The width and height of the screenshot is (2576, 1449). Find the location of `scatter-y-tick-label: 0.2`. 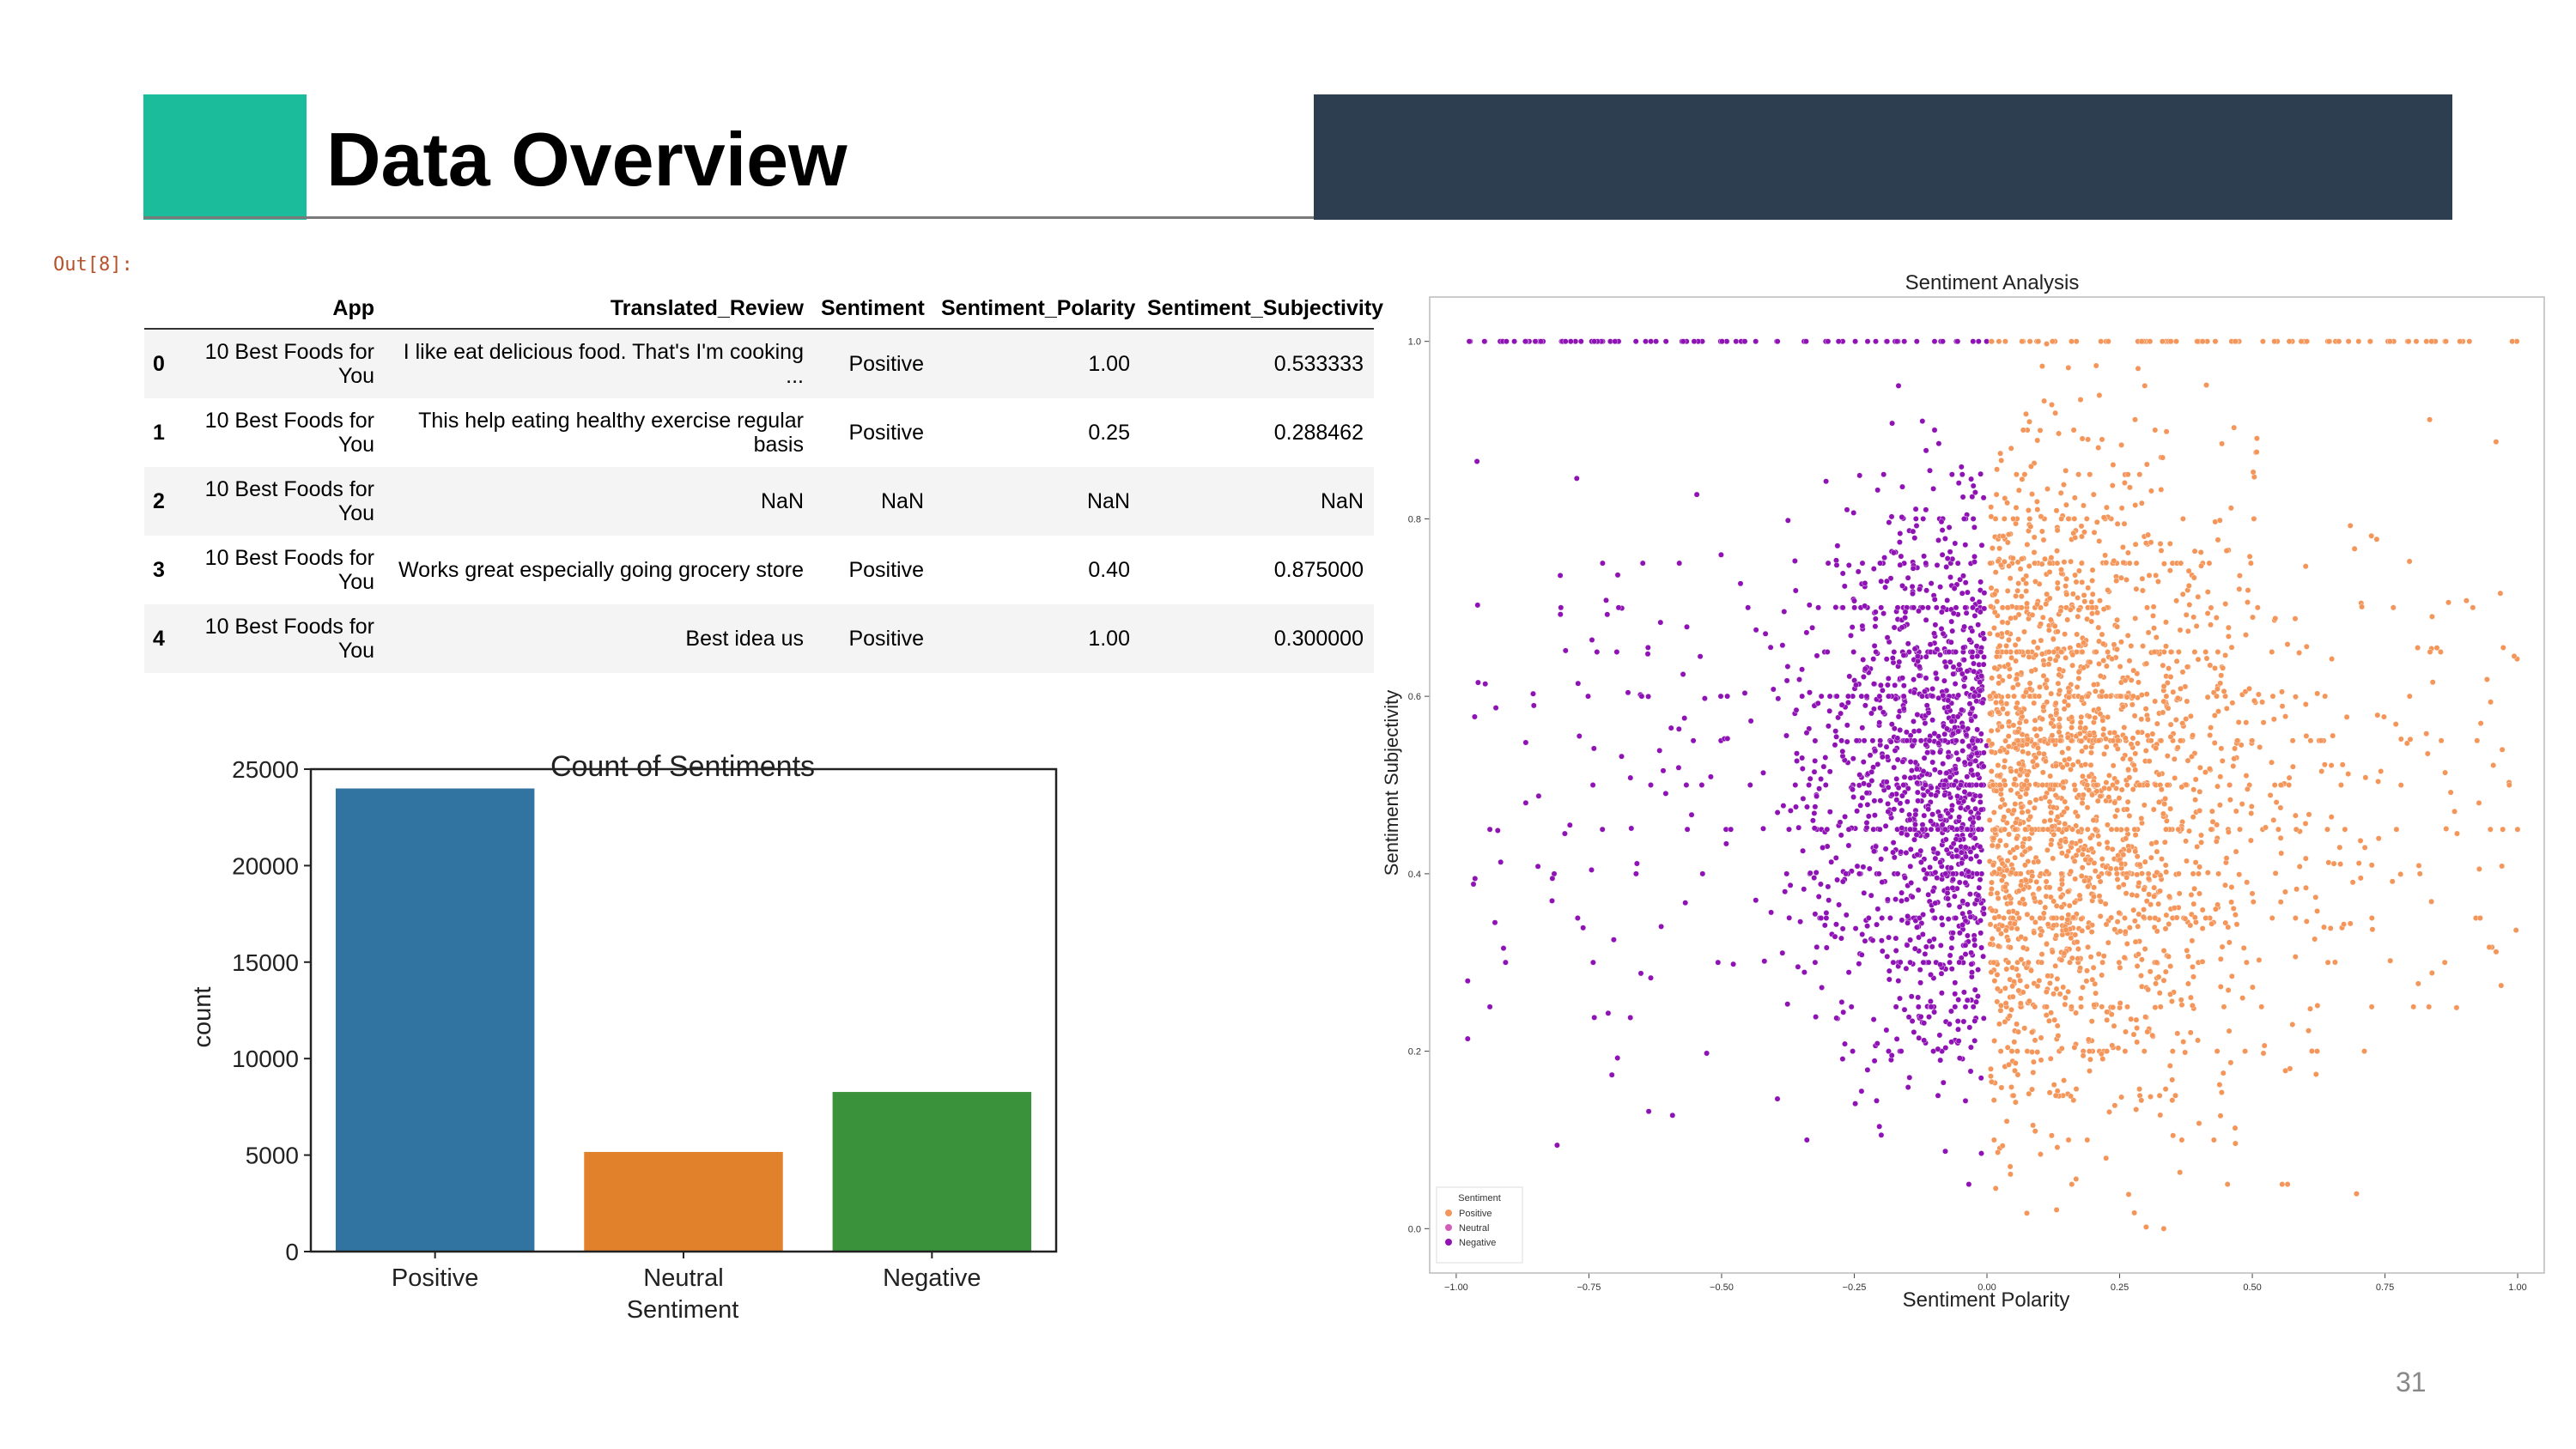

scatter-y-tick-label: 0.2 is located at coordinates (1415, 1052).